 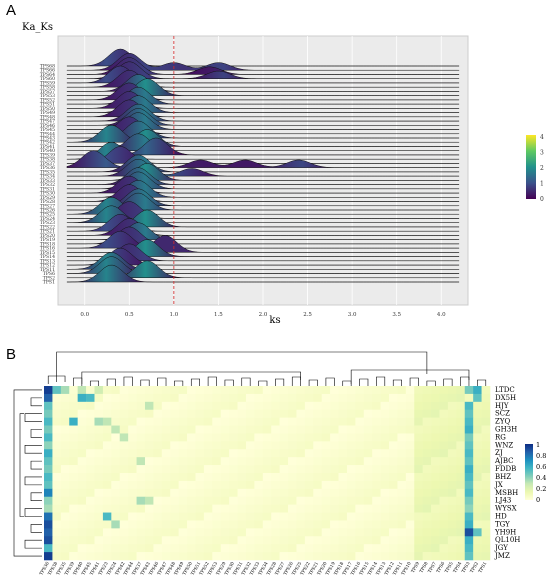 I want to click on y-tick-label: TPS27, so click(x=47, y=206).